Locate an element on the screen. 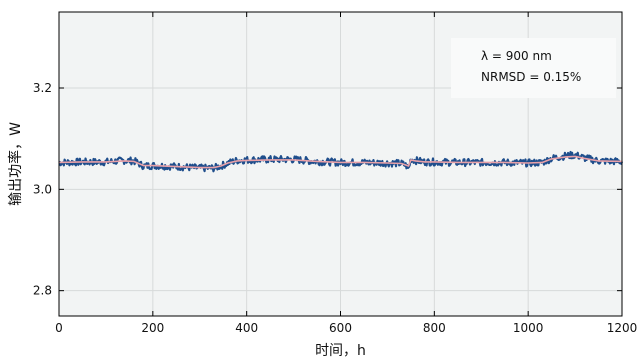 The width and height of the screenshot is (638, 361). x-tick-label: 600 is located at coordinates (340, 328).